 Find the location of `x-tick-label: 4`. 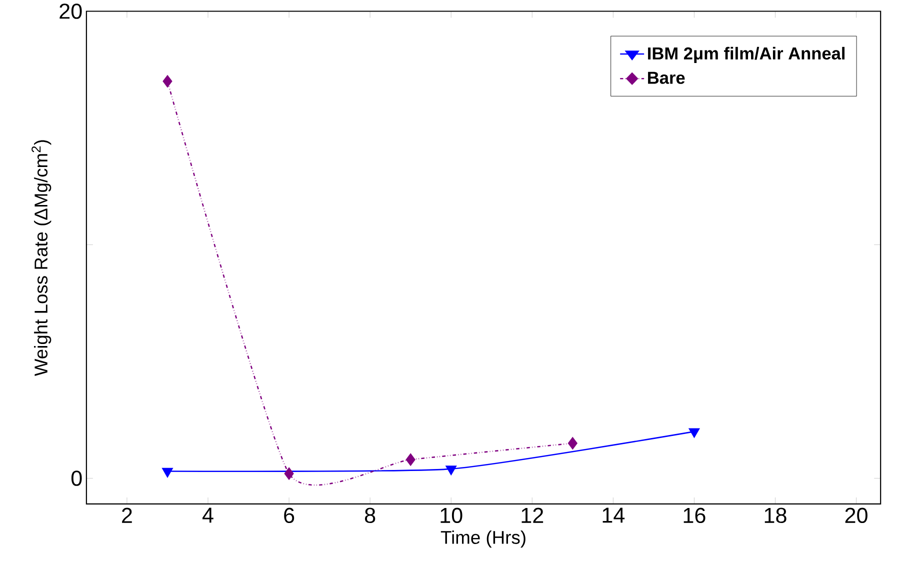

x-tick-label: 4 is located at coordinates (208, 515).